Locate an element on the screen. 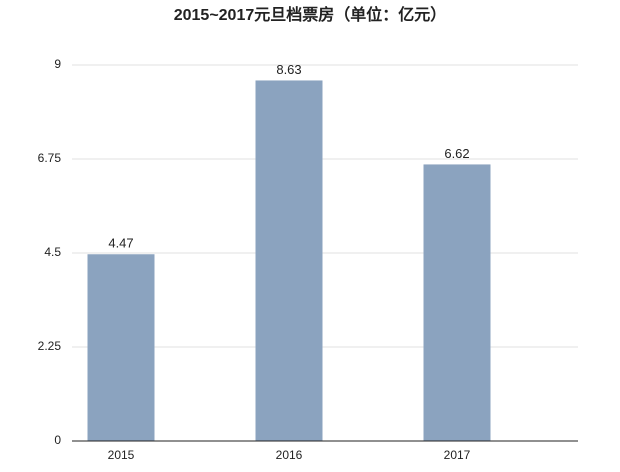  value-label: 4.47 is located at coordinates (120, 243).